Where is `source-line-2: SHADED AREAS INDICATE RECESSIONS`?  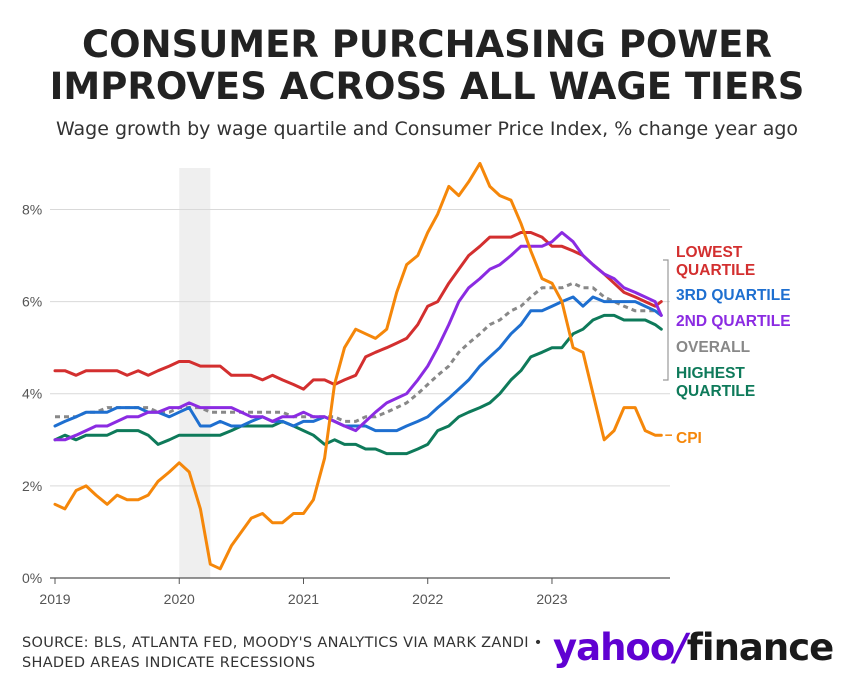
source-line-2: SHADED AREAS INDICATE RECESSIONS is located at coordinates (169, 663).